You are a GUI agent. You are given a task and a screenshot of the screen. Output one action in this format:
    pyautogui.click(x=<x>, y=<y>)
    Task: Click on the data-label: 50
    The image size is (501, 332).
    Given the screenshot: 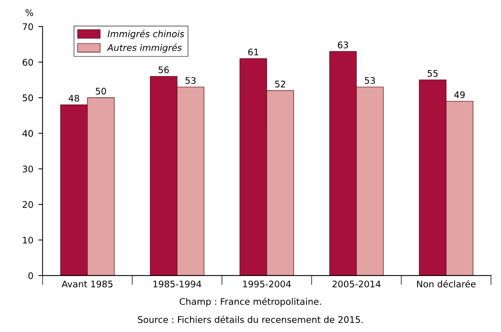 What is the action you would take?
    pyautogui.click(x=101, y=91)
    